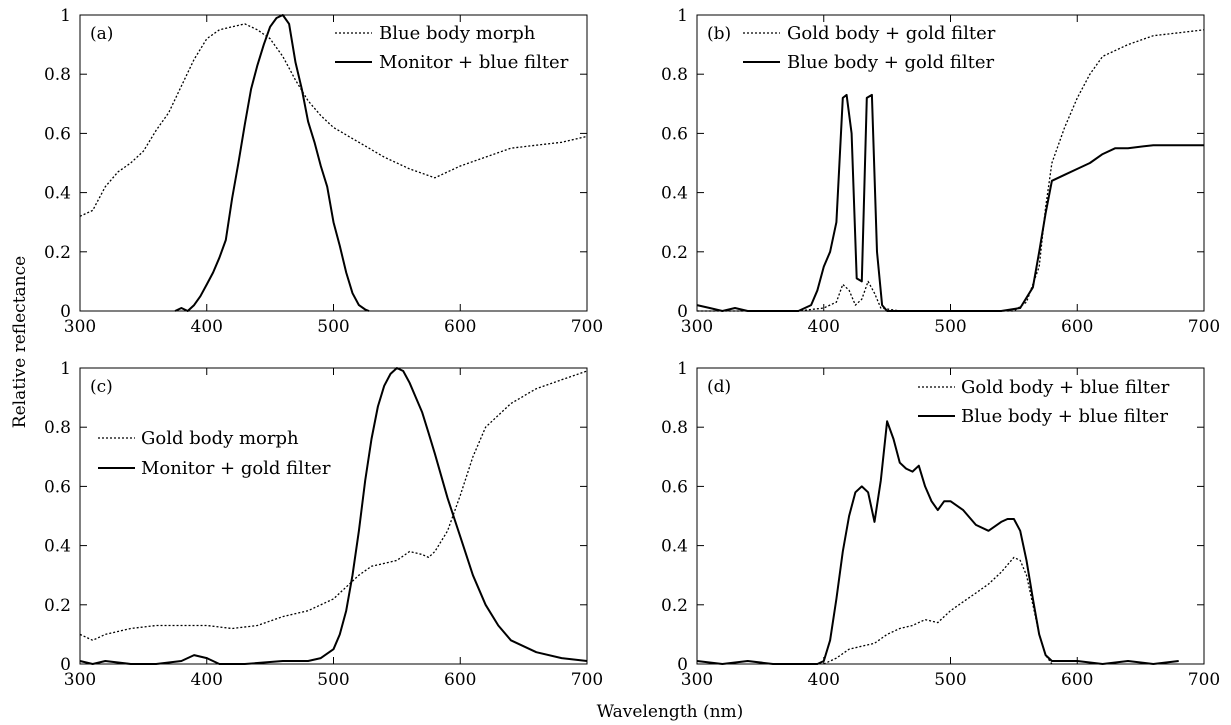 This screenshot has height=725, width=1231. What do you see at coordinates (719, 34) in the screenshot?
I see `panel-label: (b)` at bounding box center [719, 34].